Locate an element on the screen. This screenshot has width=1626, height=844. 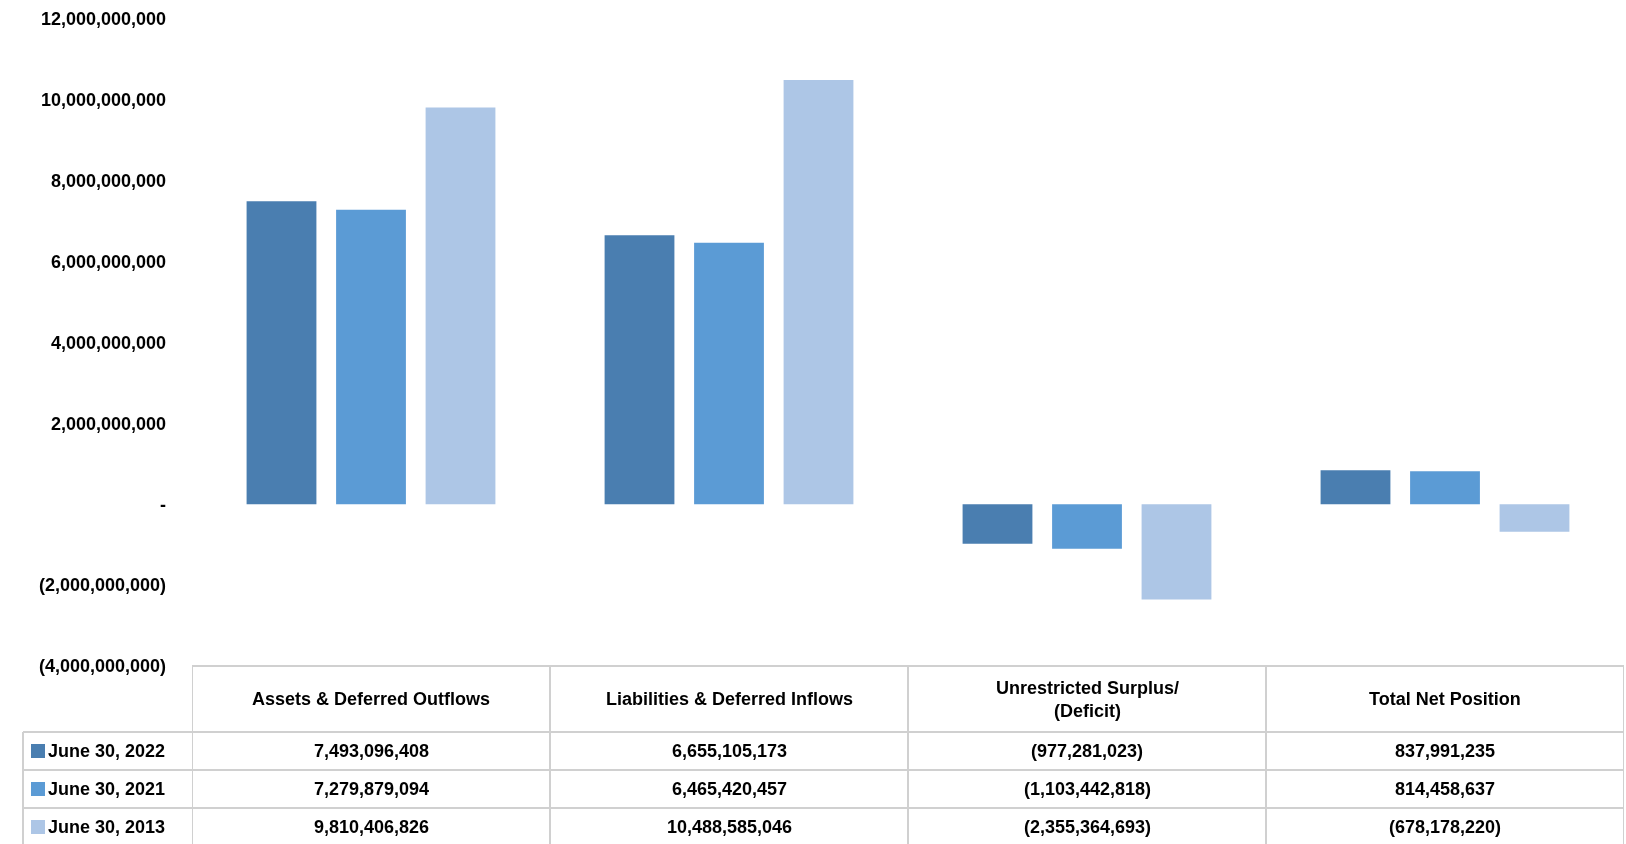
data-label: 7,279,879,094 is located at coordinates (372, 789).